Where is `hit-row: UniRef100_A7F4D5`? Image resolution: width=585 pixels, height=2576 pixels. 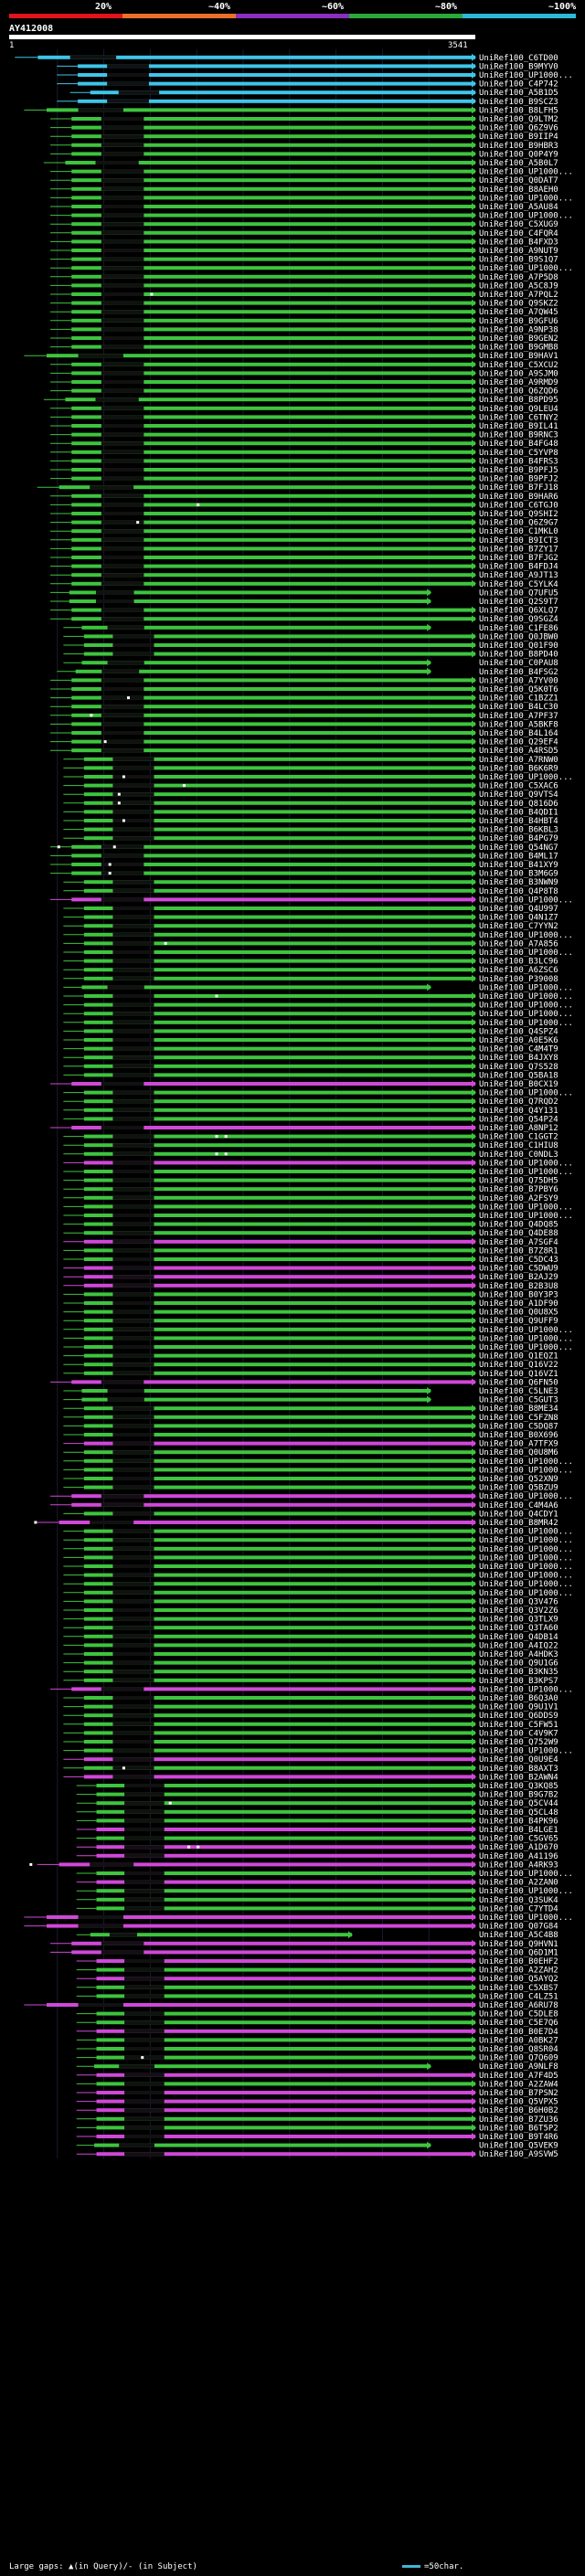 hit-row: UniRef100_A7F4D5 is located at coordinates (317, 2076).